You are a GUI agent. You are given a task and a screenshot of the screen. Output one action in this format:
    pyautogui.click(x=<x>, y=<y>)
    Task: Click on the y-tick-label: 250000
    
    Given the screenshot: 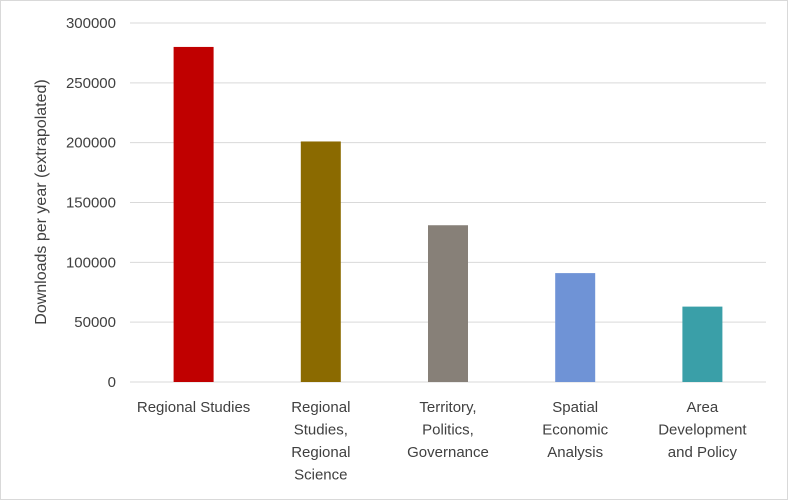 What is the action you would take?
    pyautogui.click(x=91, y=83)
    